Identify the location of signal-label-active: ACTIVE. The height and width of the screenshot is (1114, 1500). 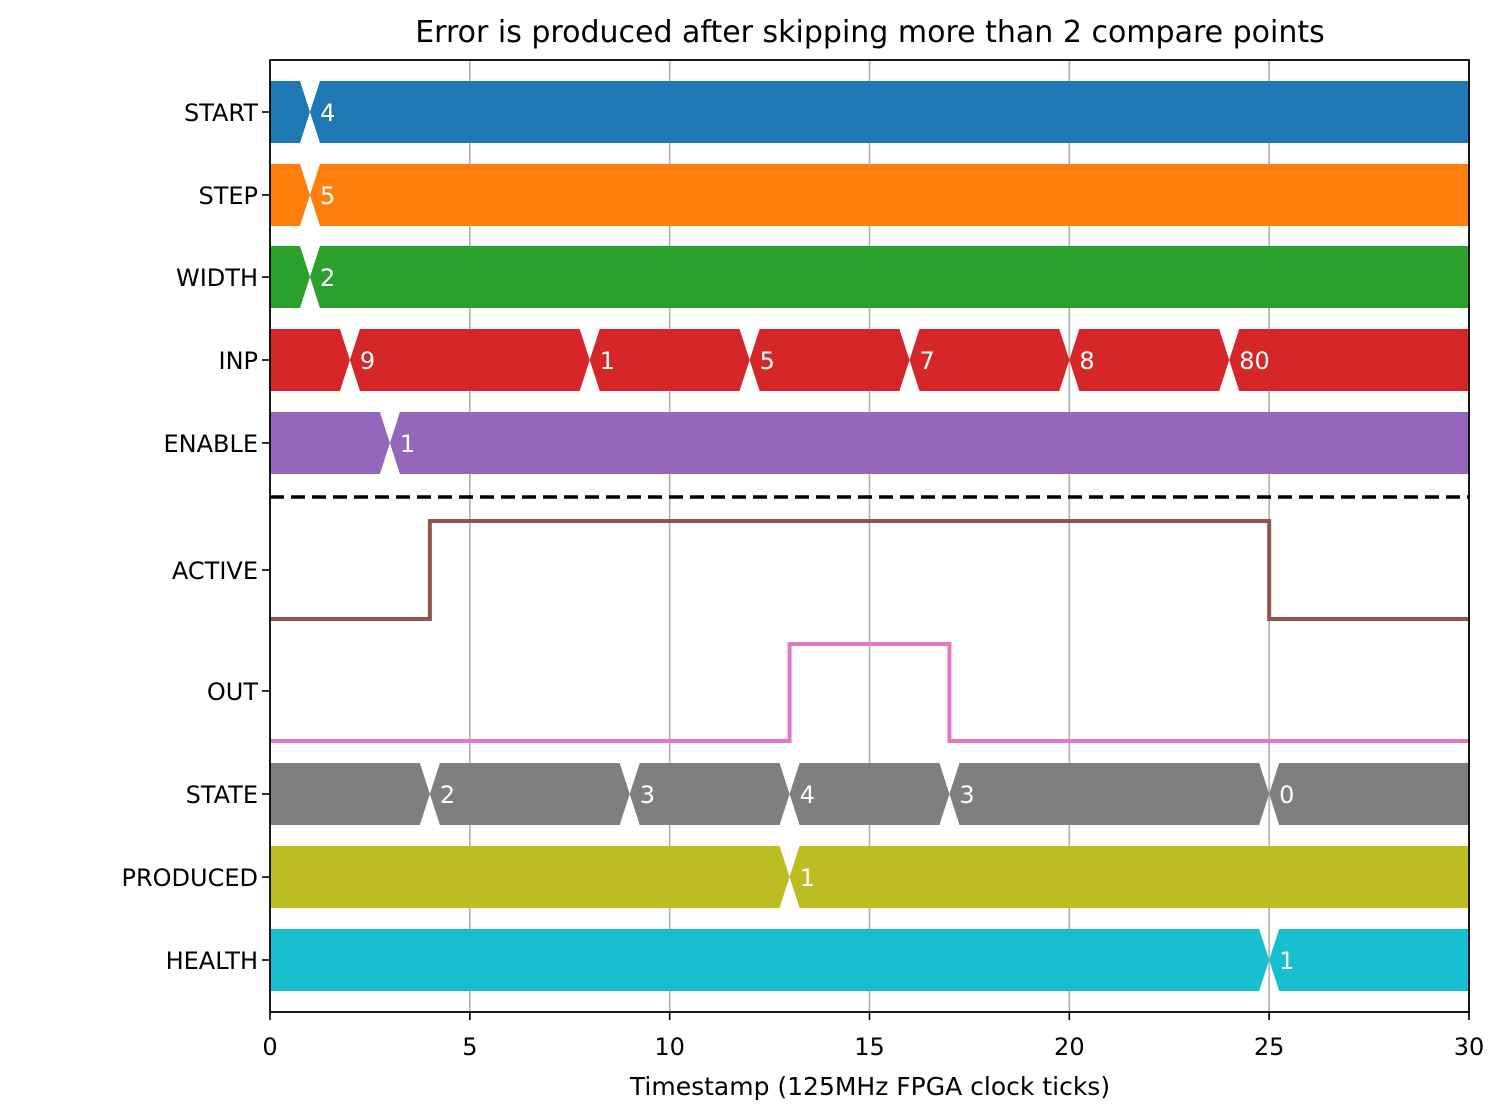
(215, 571).